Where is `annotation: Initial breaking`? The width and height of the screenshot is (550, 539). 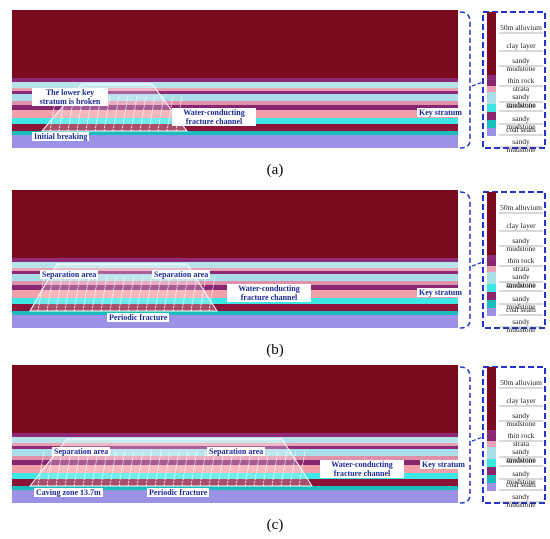 annotation: Initial breaking is located at coordinates (61, 136).